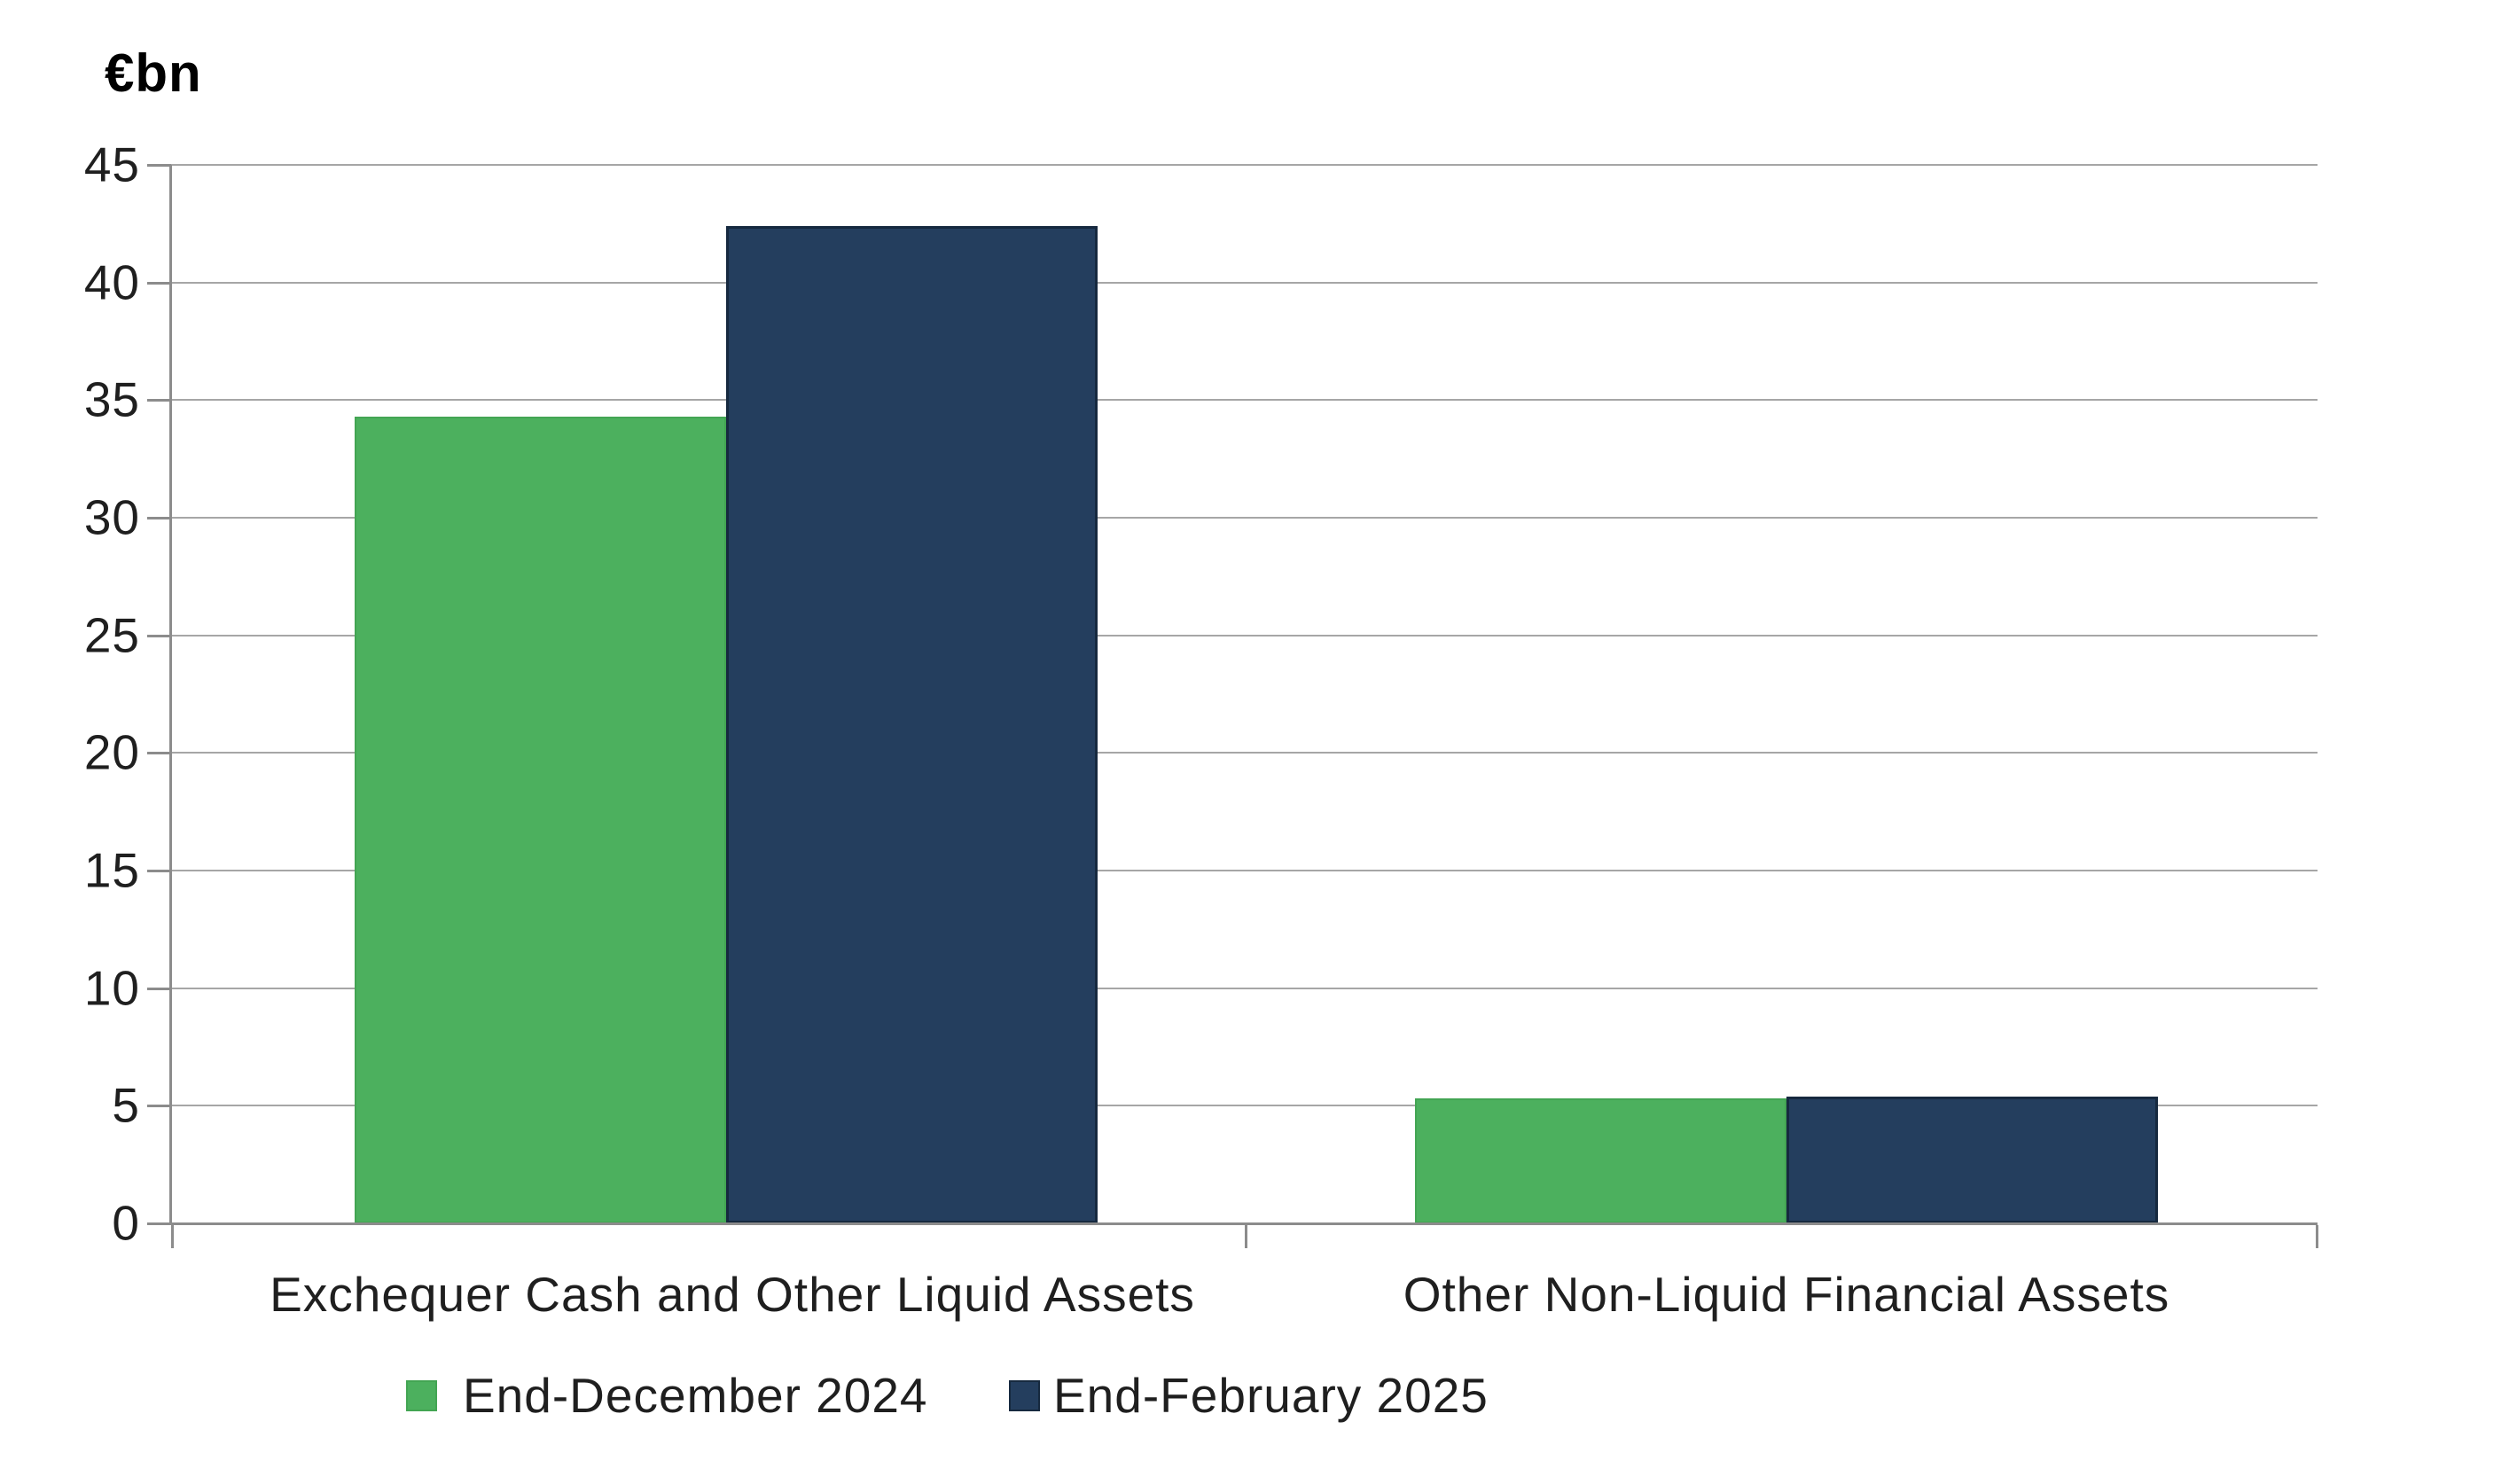 Image resolution: width=2517 pixels, height=1484 pixels. Describe the element at coordinates (1244, 1223) in the screenshot. I see `x-axis-baseline` at that location.